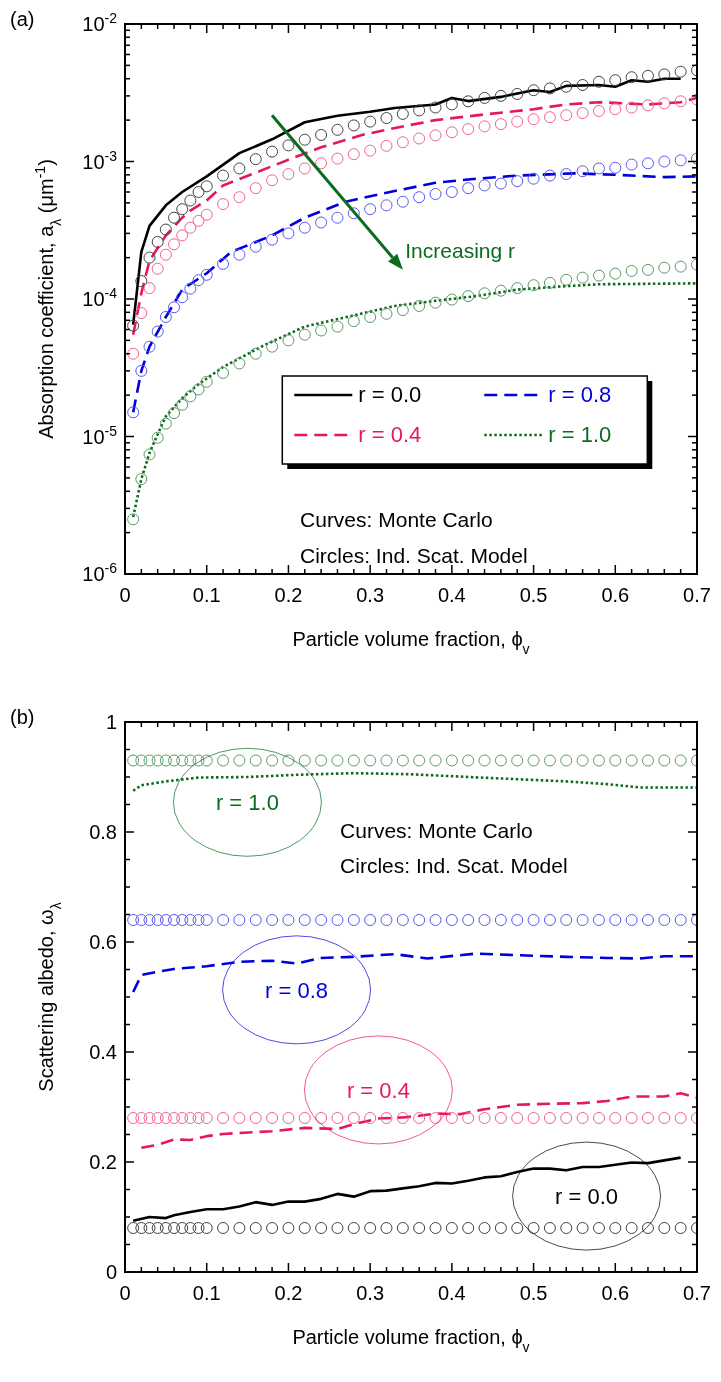 The image size is (721, 1382). What do you see at coordinates (460, 250) in the screenshot?
I see `annotation: Increasing r` at bounding box center [460, 250].